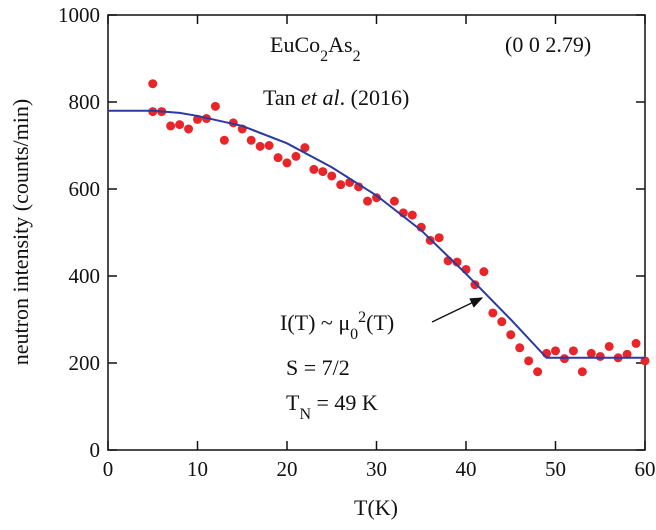 The width and height of the screenshot is (656, 530). I want to click on annotation: TN = 49 K, so click(332, 406).